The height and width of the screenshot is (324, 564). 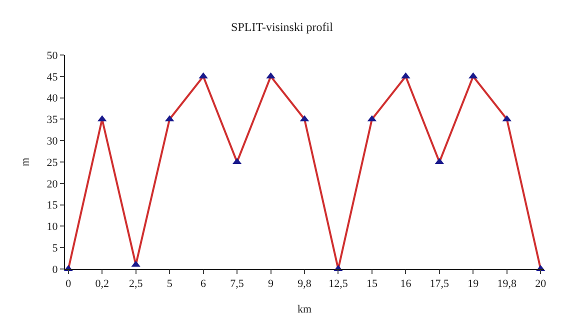 I want to click on x-tick-label: 19, so click(x=474, y=284).